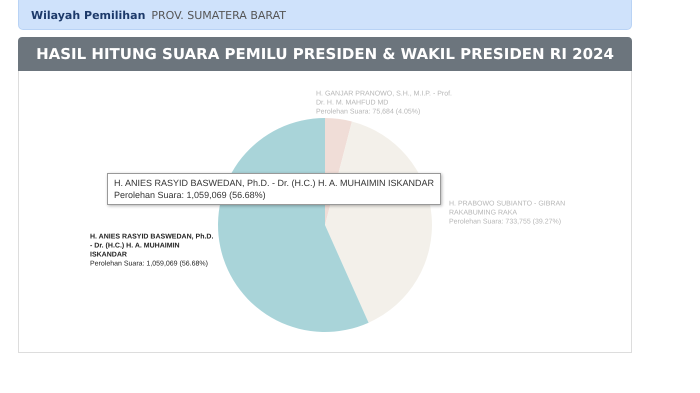 The width and height of the screenshot is (700, 393). I want to click on chart-title: HASIL HITUNG SUARA PEMILU PRESIDEN & WAKIL PRESIDEN RI 2024, so click(325, 54).